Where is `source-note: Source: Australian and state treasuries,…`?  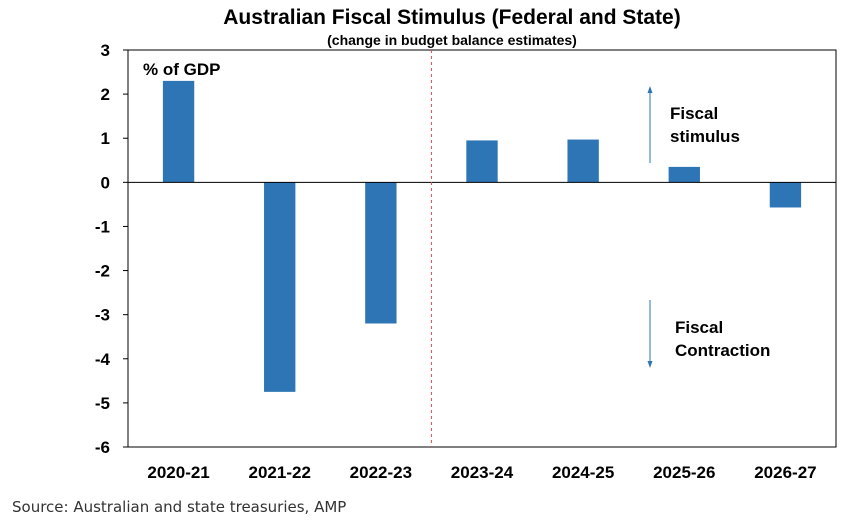 source-note: Source: Australian and state treasuries,… is located at coordinates (179, 507).